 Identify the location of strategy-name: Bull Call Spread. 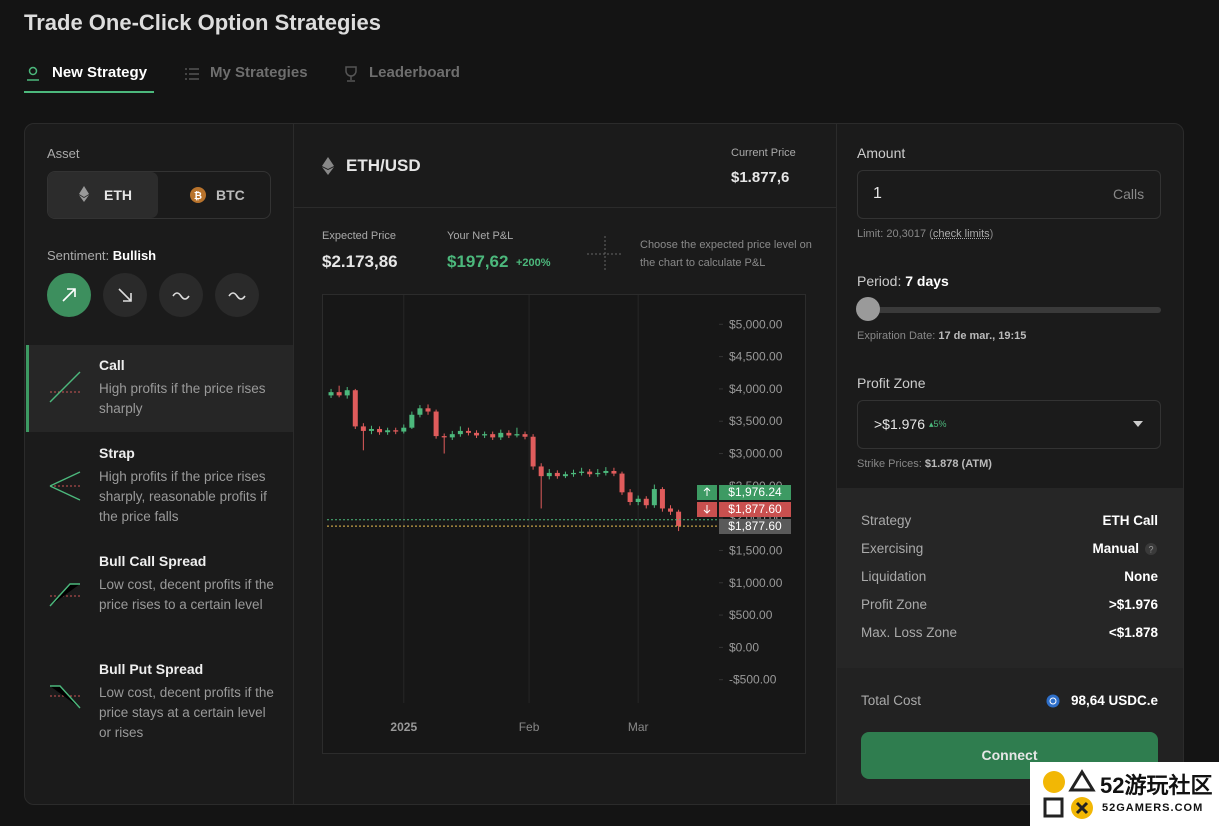
(153, 561).